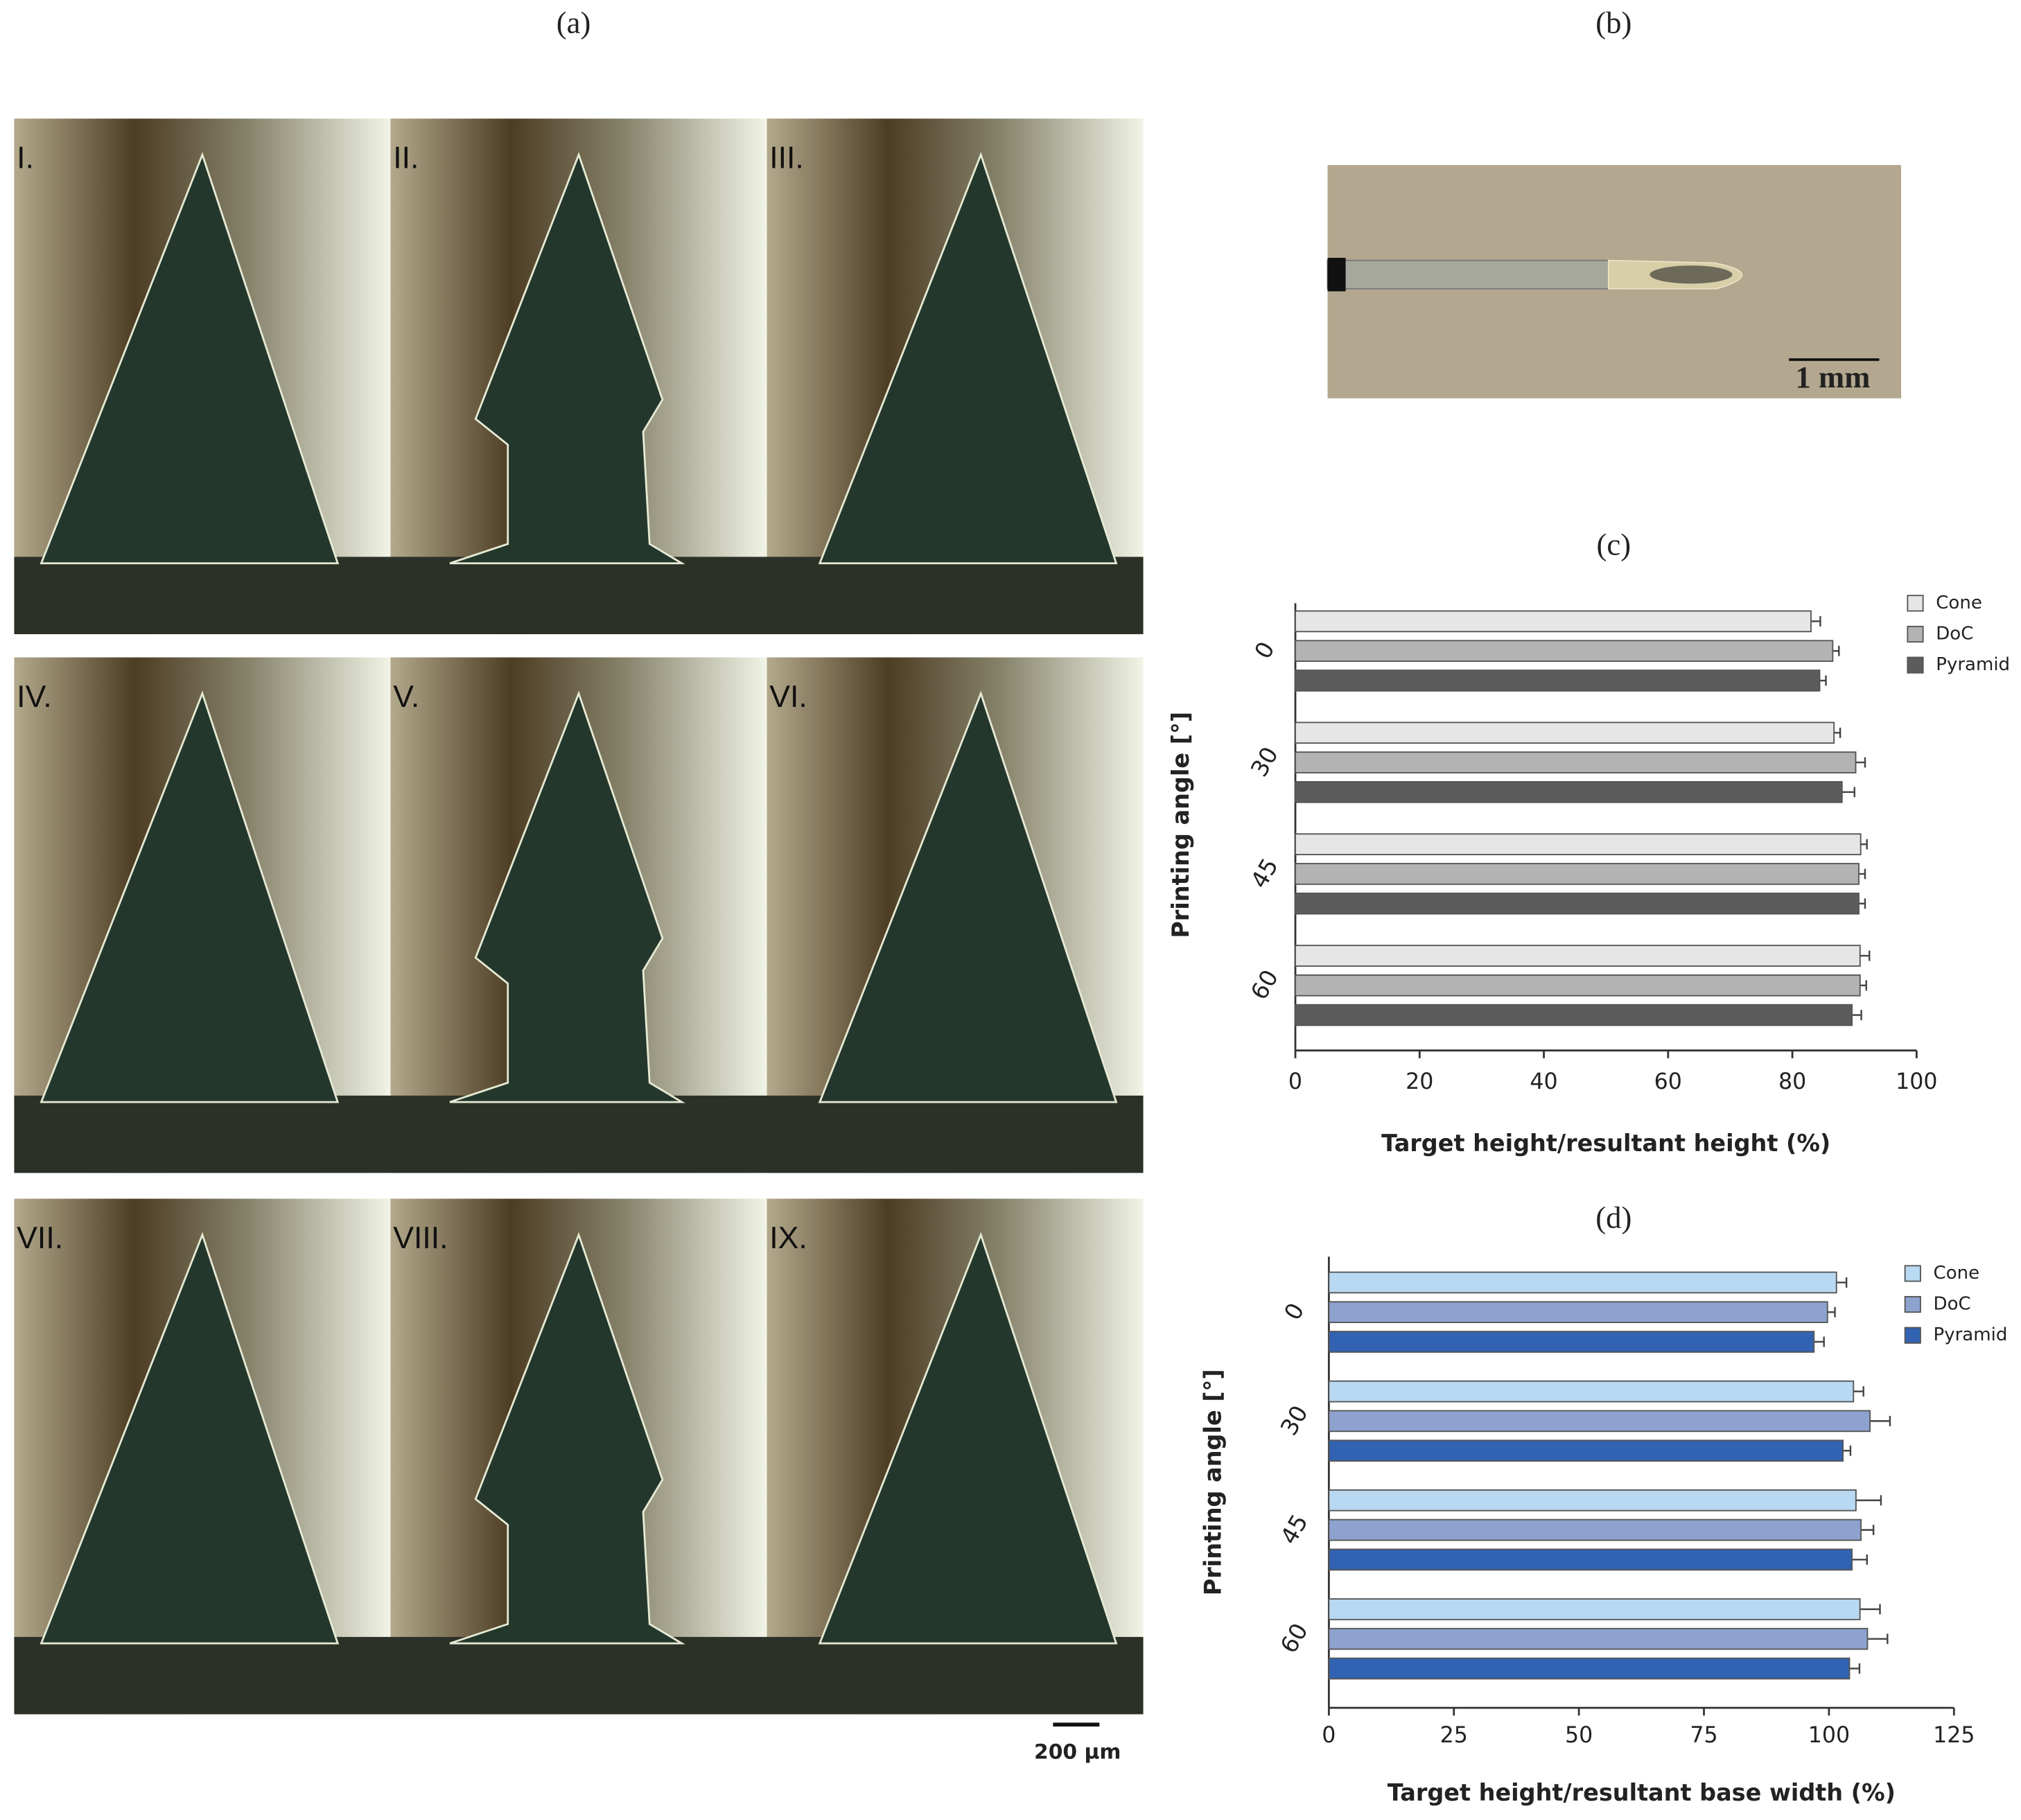 This screenshot has height=1820, width=2021. Describe the element at coordinates (1454, 1735) in the screenshot. I see `x-tick-label: 25` at that location.